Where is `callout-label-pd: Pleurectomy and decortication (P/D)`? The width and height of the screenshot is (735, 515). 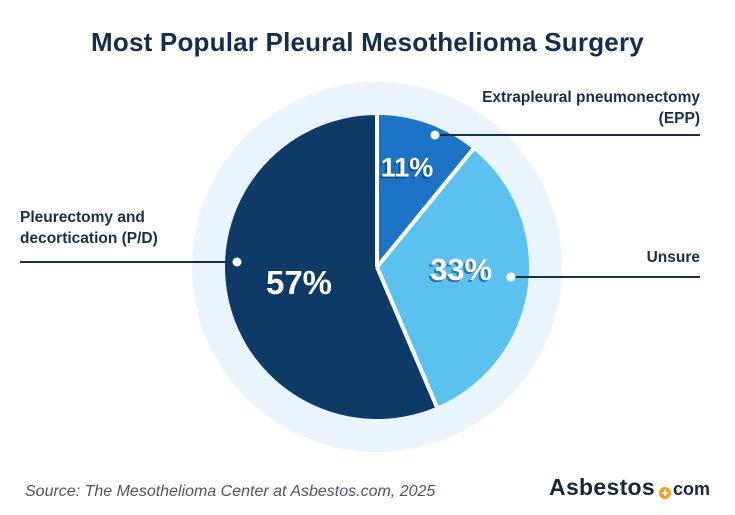
callout-label-pd: Pleurectomy and decortication (P/D) is located at coordinates (89, 228).